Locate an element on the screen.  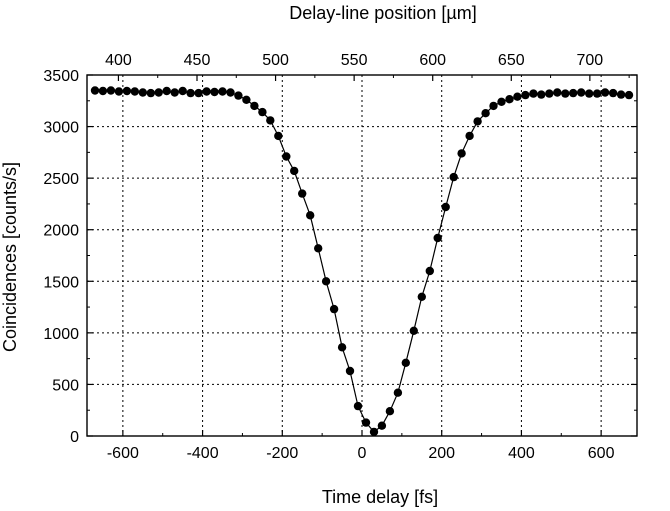
x-tick-label: -400 is located at coordinates (203, 453).